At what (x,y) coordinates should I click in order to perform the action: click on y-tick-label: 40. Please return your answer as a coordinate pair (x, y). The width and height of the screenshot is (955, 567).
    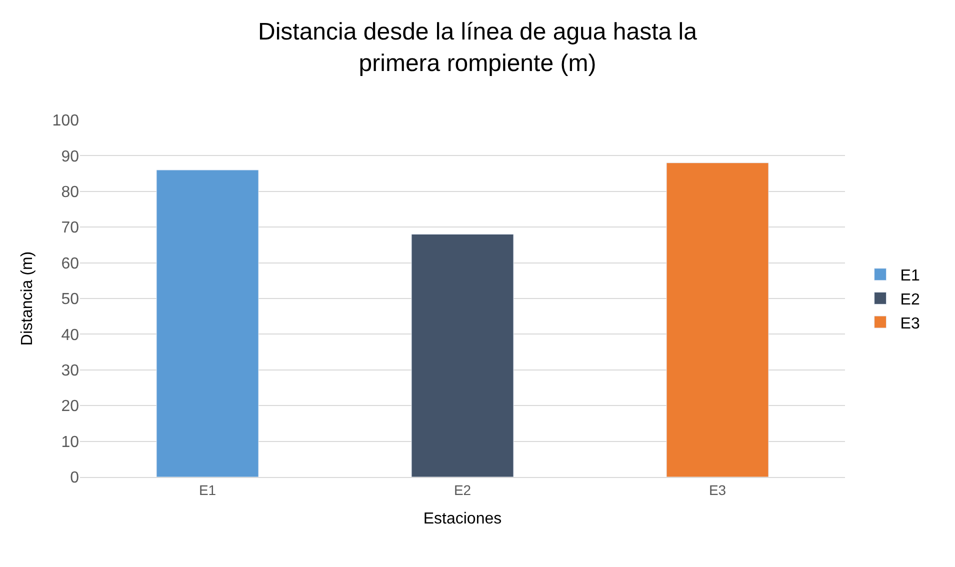
    Looking at the image, I should click on (70, 335).